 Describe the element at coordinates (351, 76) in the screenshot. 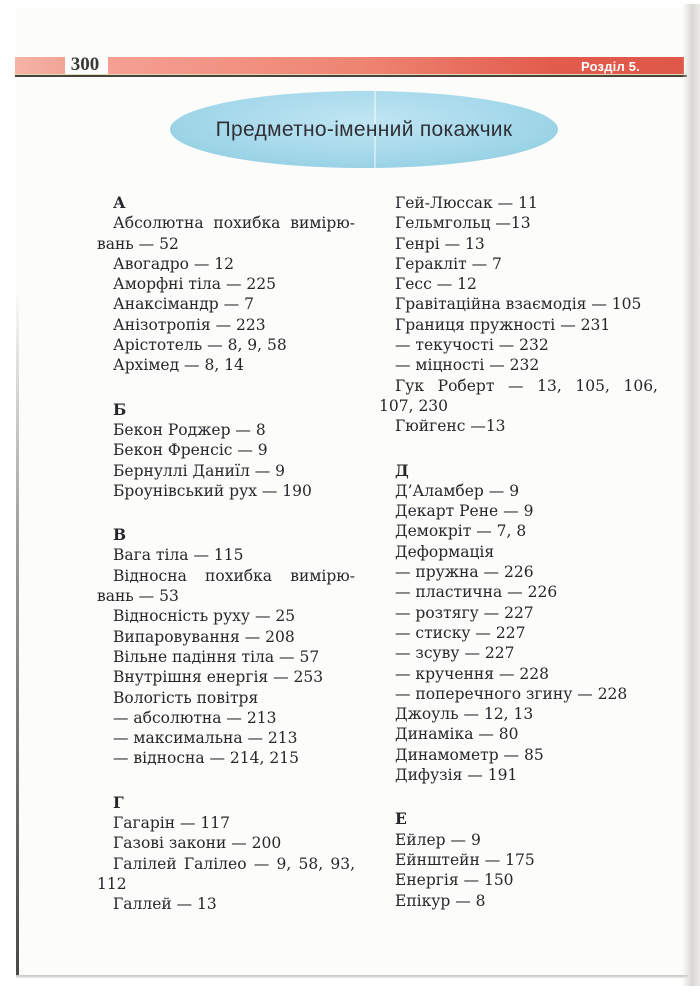

I see `header-rule` at that location.